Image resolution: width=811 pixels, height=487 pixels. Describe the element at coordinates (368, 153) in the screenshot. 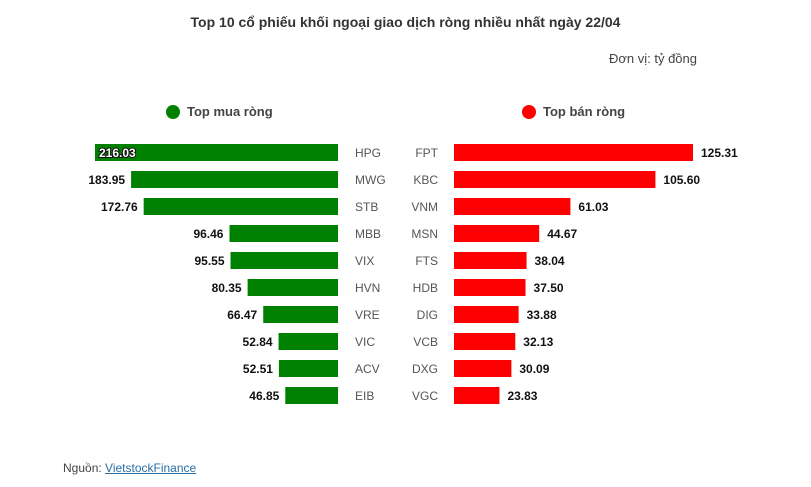

I see `buy-category-label: HPG` at that location.